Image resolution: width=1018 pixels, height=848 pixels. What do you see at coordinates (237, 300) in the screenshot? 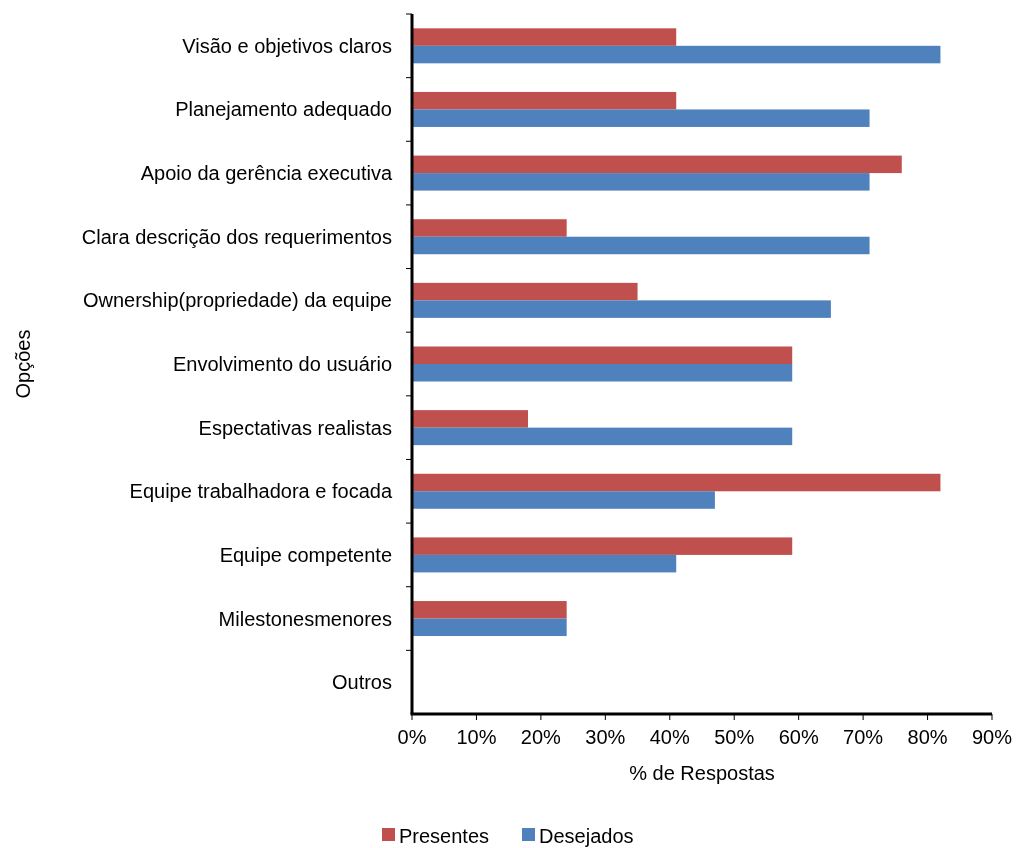
I see `y-tick-label: Ownership(propriedade) da equipe` at bounding box center [237, 300].